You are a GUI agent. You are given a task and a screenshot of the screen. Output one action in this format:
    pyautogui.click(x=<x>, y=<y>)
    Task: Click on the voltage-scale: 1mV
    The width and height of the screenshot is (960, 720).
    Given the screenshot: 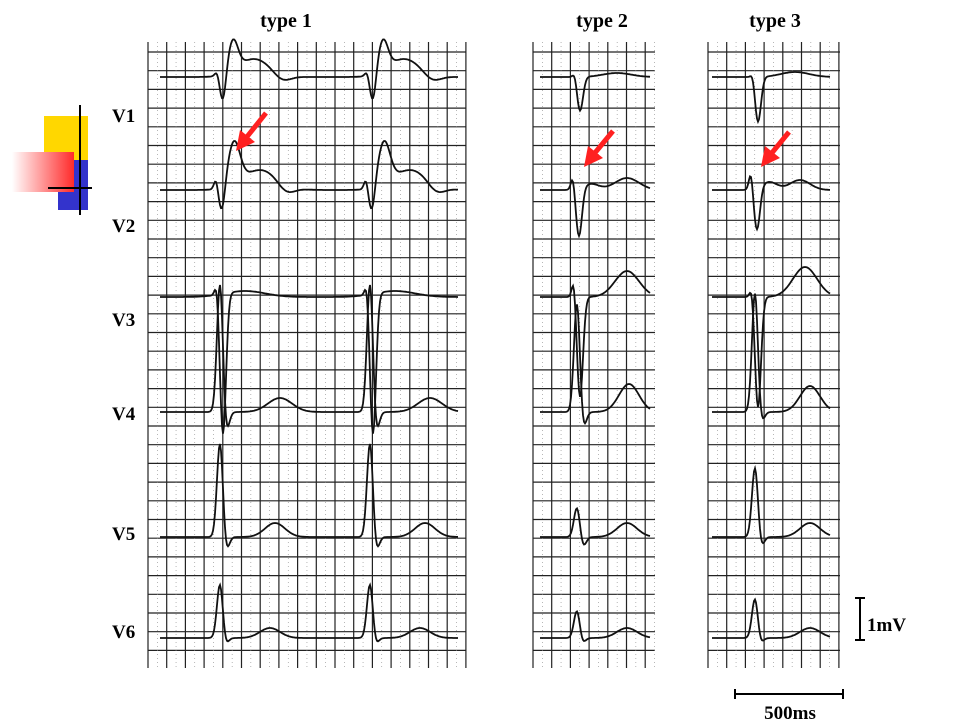 What is the action you would take?
    pyautogui.click(x=886, y=625)
    